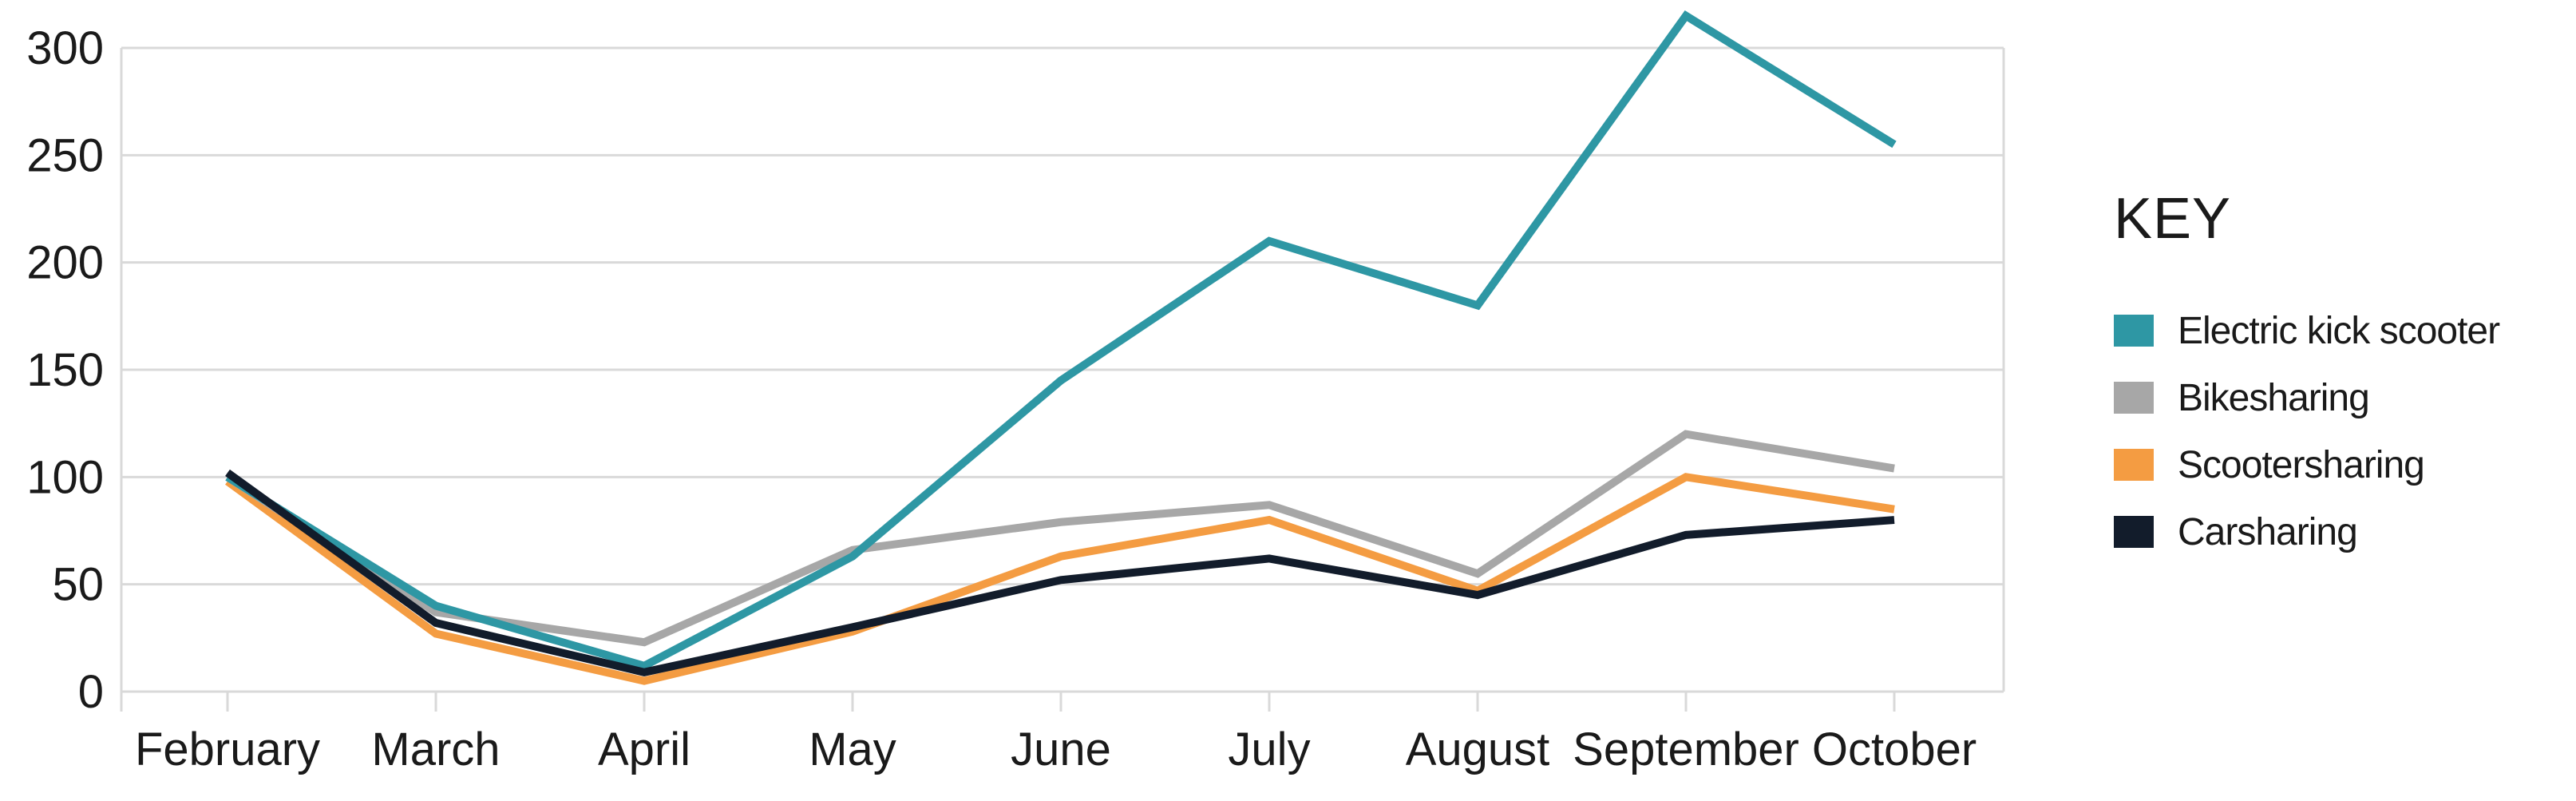 This screenshot has width=2576, height=801. Describe the element at coordinates (2134, 398) in the screenshot. I see `legend-swatch-bikesharing` at that location.